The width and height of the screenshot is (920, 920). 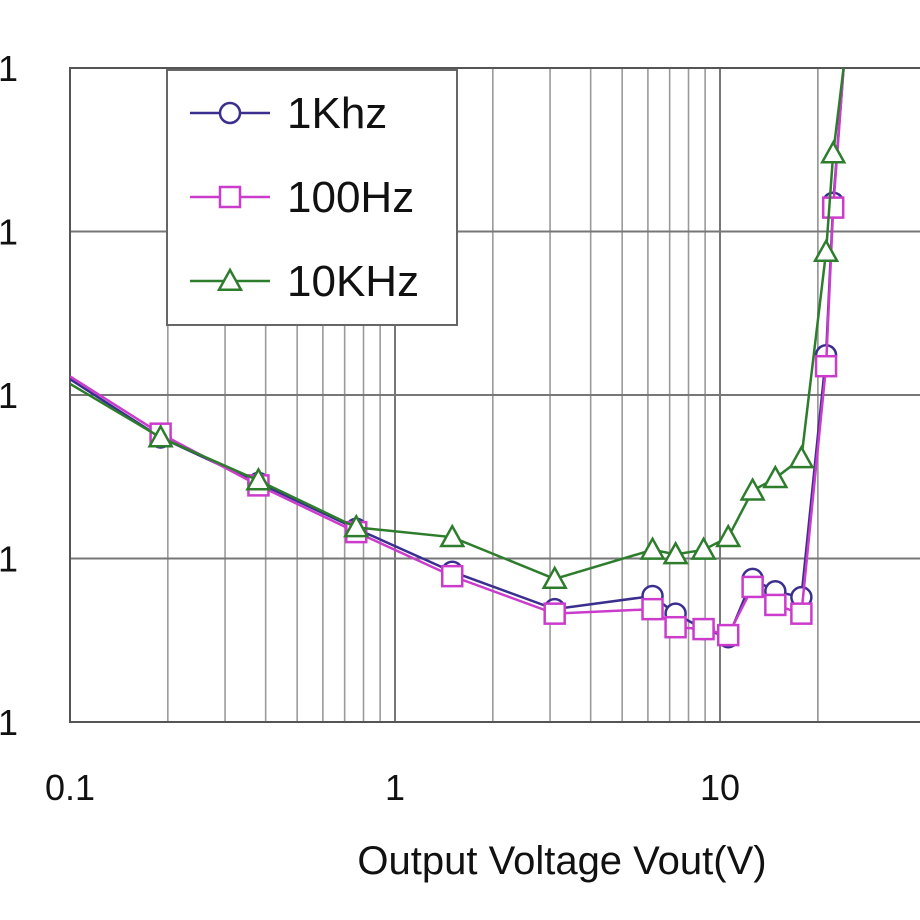 I want to click on legend-item: 10KHz, so click(x=304, y=281).